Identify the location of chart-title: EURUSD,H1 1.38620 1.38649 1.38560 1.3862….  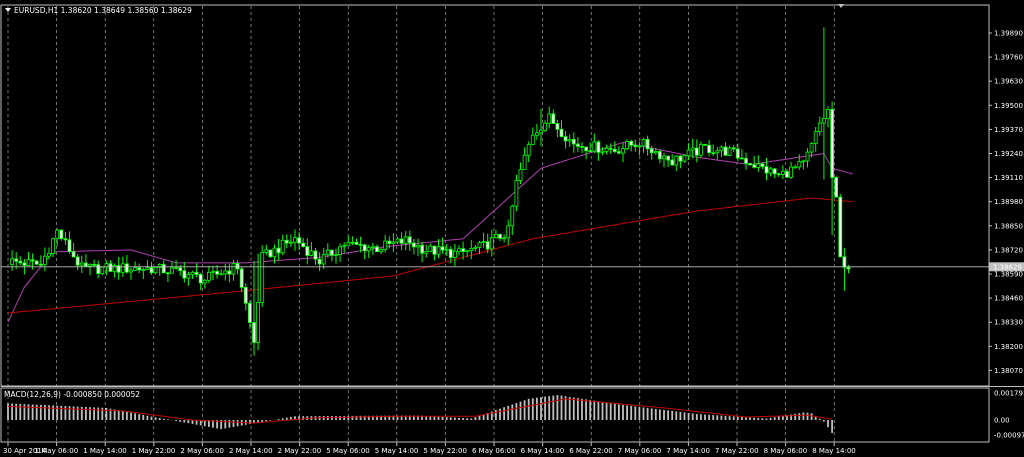
(103, 10).